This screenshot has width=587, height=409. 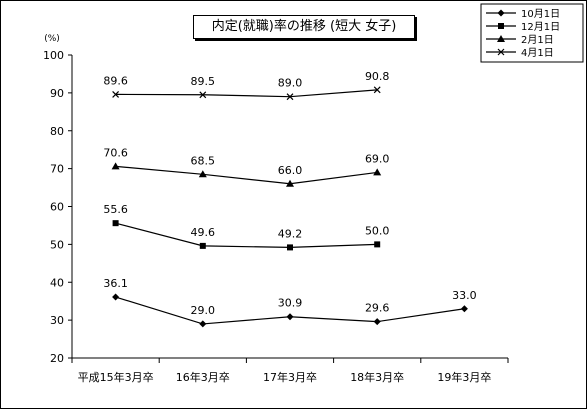 I want to click on legend-label: 10月1日, so click(x=540, y=14).